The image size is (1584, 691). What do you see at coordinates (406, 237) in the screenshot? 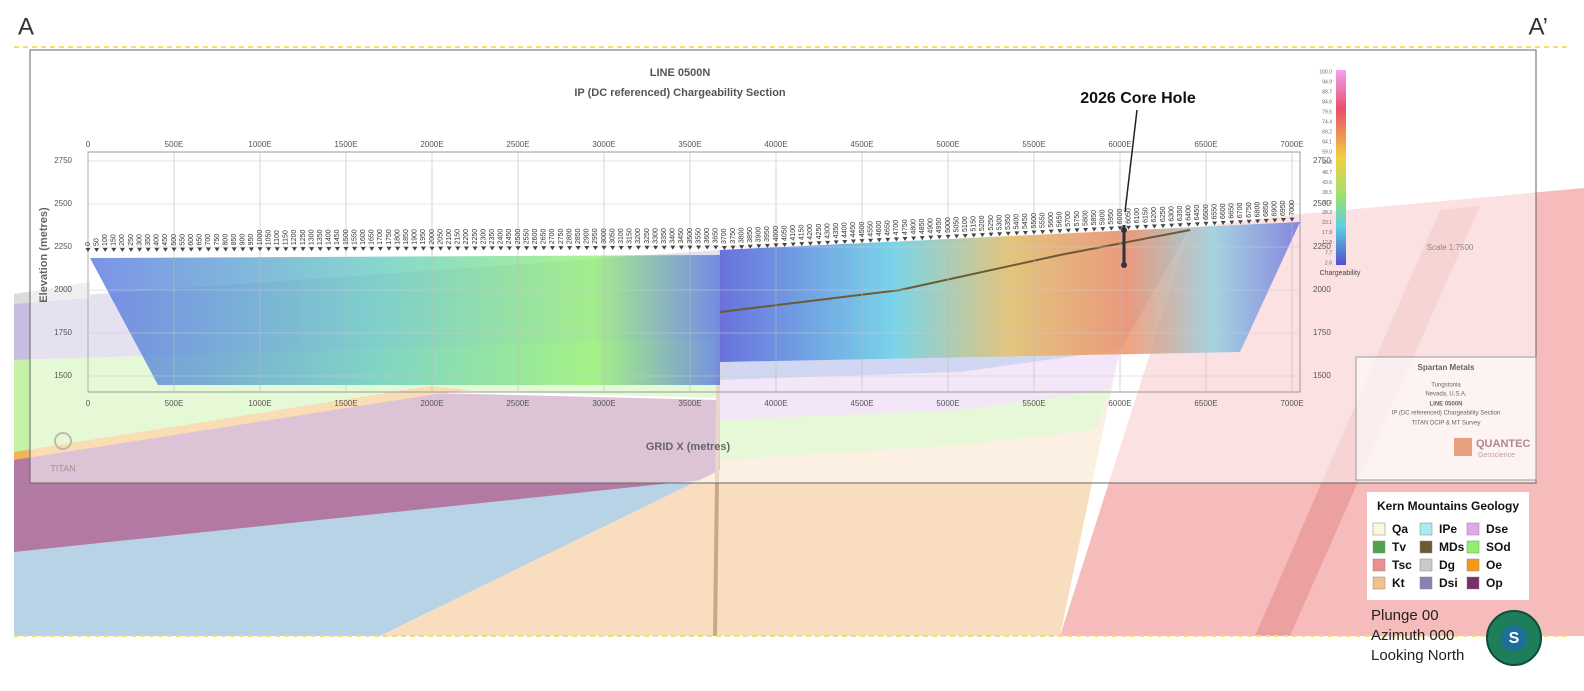
I see `station-label: 1850` at bounding box center [406, 237].